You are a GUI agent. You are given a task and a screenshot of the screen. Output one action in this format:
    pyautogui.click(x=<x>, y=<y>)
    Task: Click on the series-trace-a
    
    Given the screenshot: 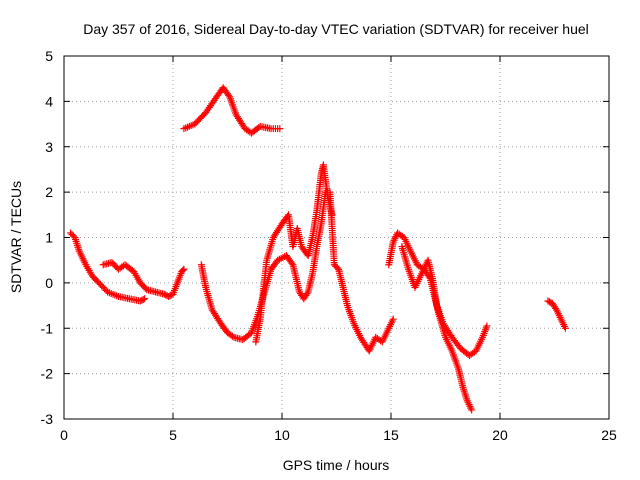 What is the action you would take?
    pyautogui.click(x=127, y=267)
    